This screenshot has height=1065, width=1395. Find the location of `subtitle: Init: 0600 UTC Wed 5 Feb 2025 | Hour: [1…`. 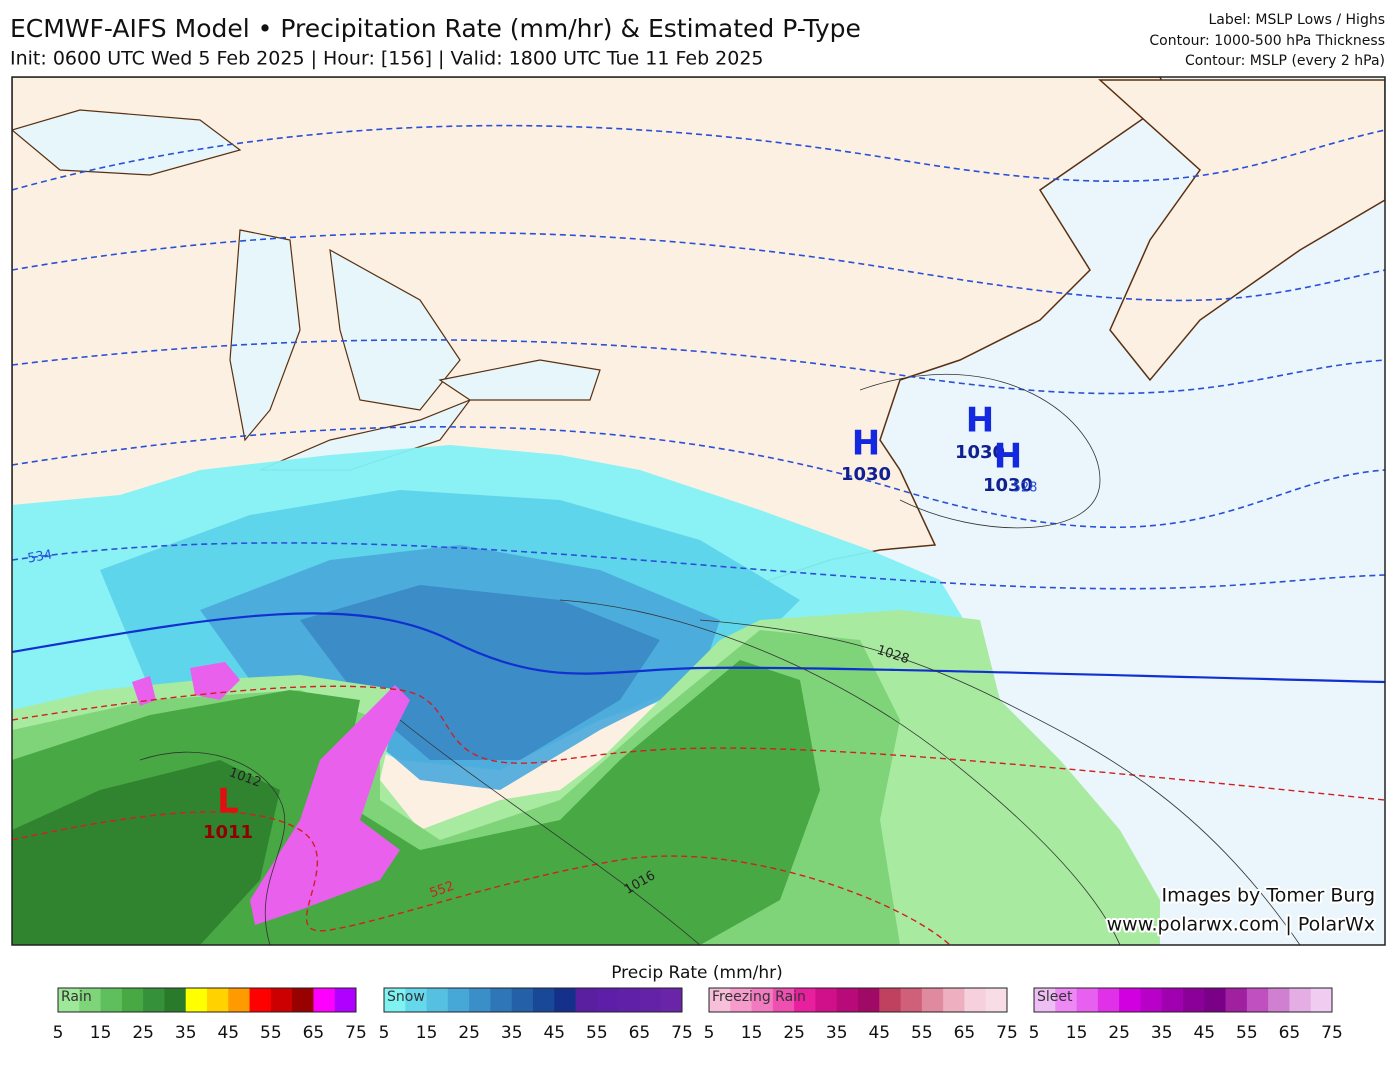

subtitle: Init: 0600 UTC Wed 5 Feb 2025 | Hour: [1… is located at coordinates (387, 59).